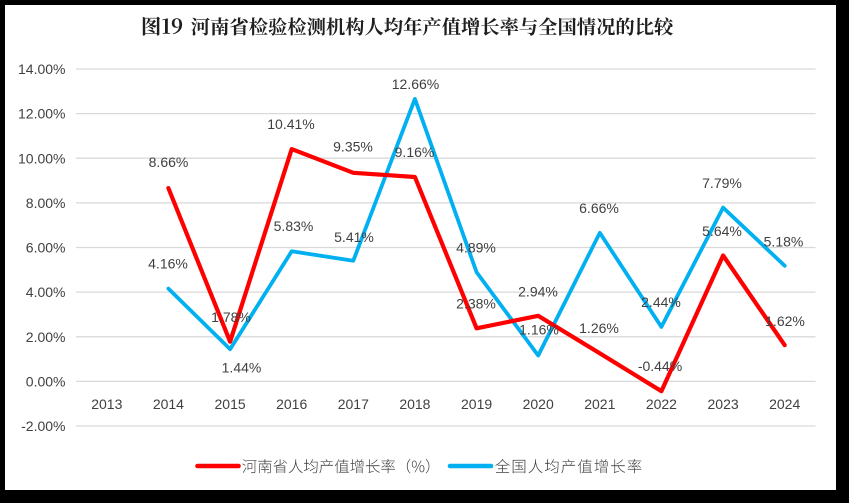 This screenshot has width=849, height=503. I want to click on svg-text: 2016, so click(291, 404).